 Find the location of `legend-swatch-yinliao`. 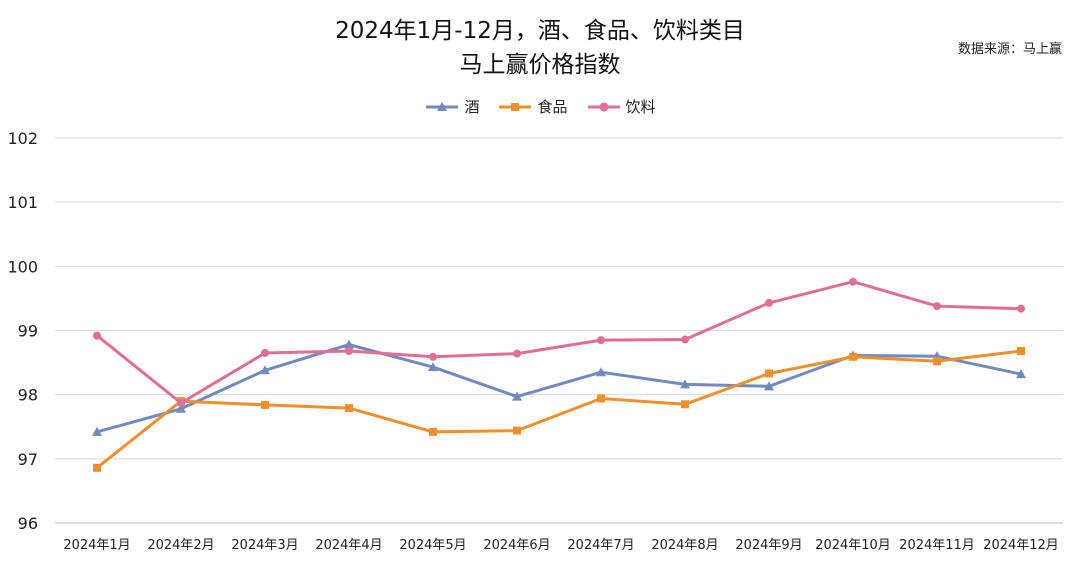

legend-swatch-yinliao is located at coordinates (603, 106).